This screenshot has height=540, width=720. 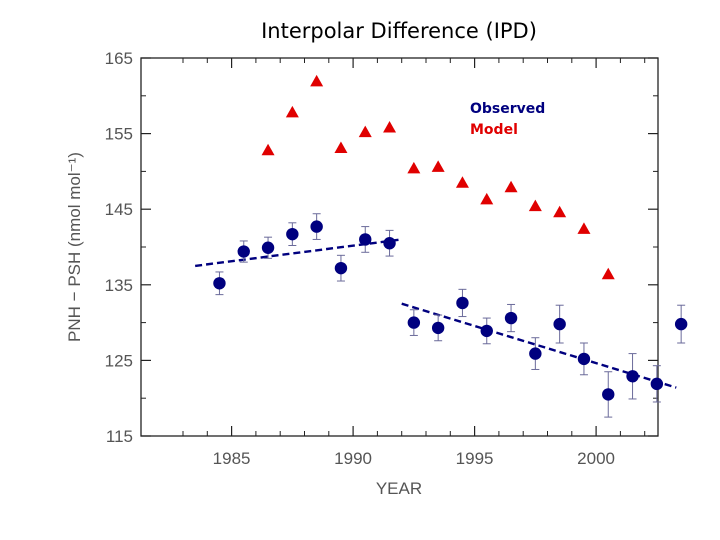 What do you see at coordinates (119, 209) in the screenshot?
I see `y-tick-label: 145` at bounding box center [119, 209].